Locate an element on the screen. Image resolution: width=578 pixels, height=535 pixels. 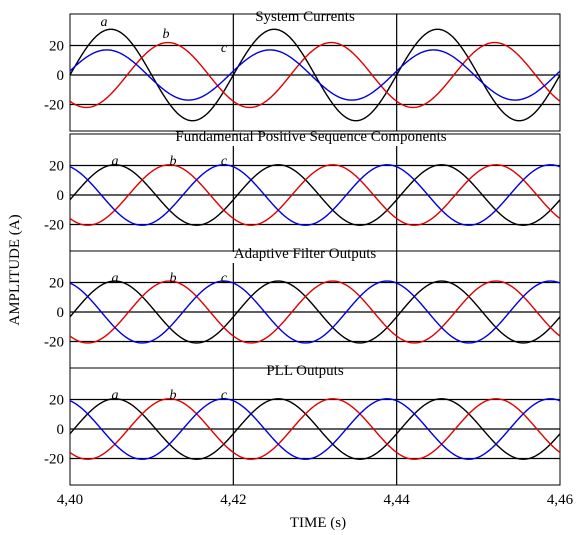
panel-title: Adaptive Filter Outputs is located at coordinates (305, 254).